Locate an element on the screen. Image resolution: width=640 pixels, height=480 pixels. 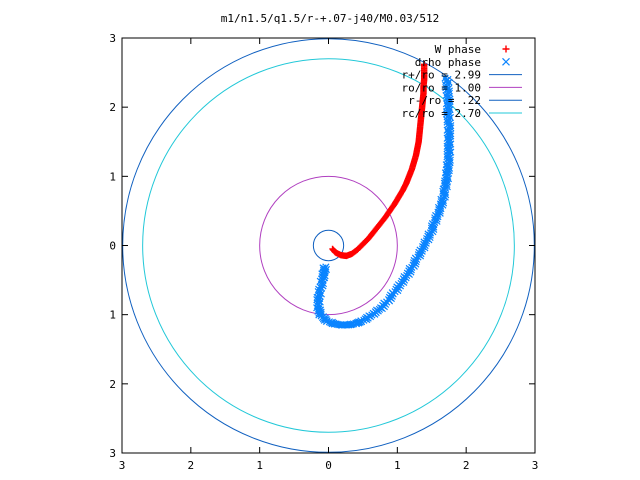
chart-title: m1/n1.5/q1.5/r-+.07-j40/M0.03/512 is located at coordinates (330, 18).